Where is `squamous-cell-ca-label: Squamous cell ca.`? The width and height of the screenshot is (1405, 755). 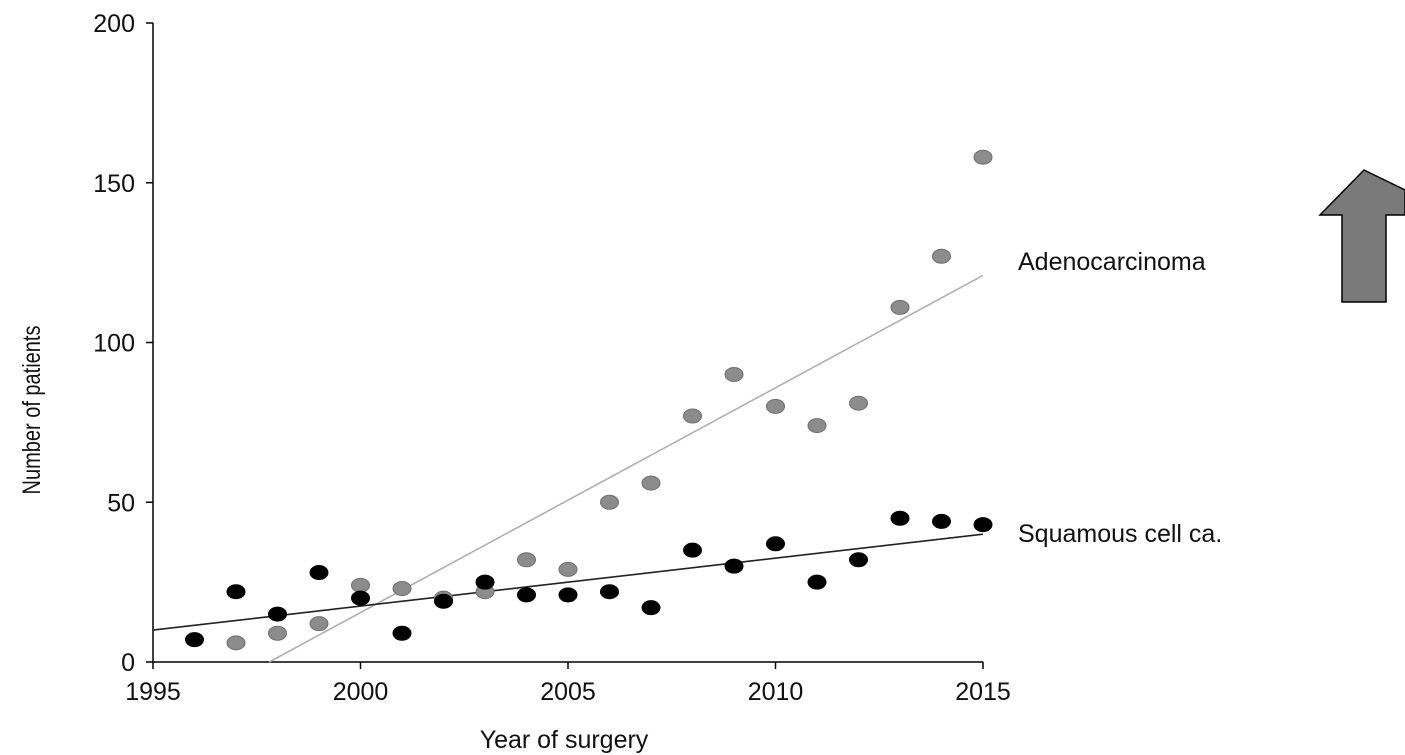
squamous-cell-ca-label: Squamous cell ca. is located at coordinates (1120, 534).